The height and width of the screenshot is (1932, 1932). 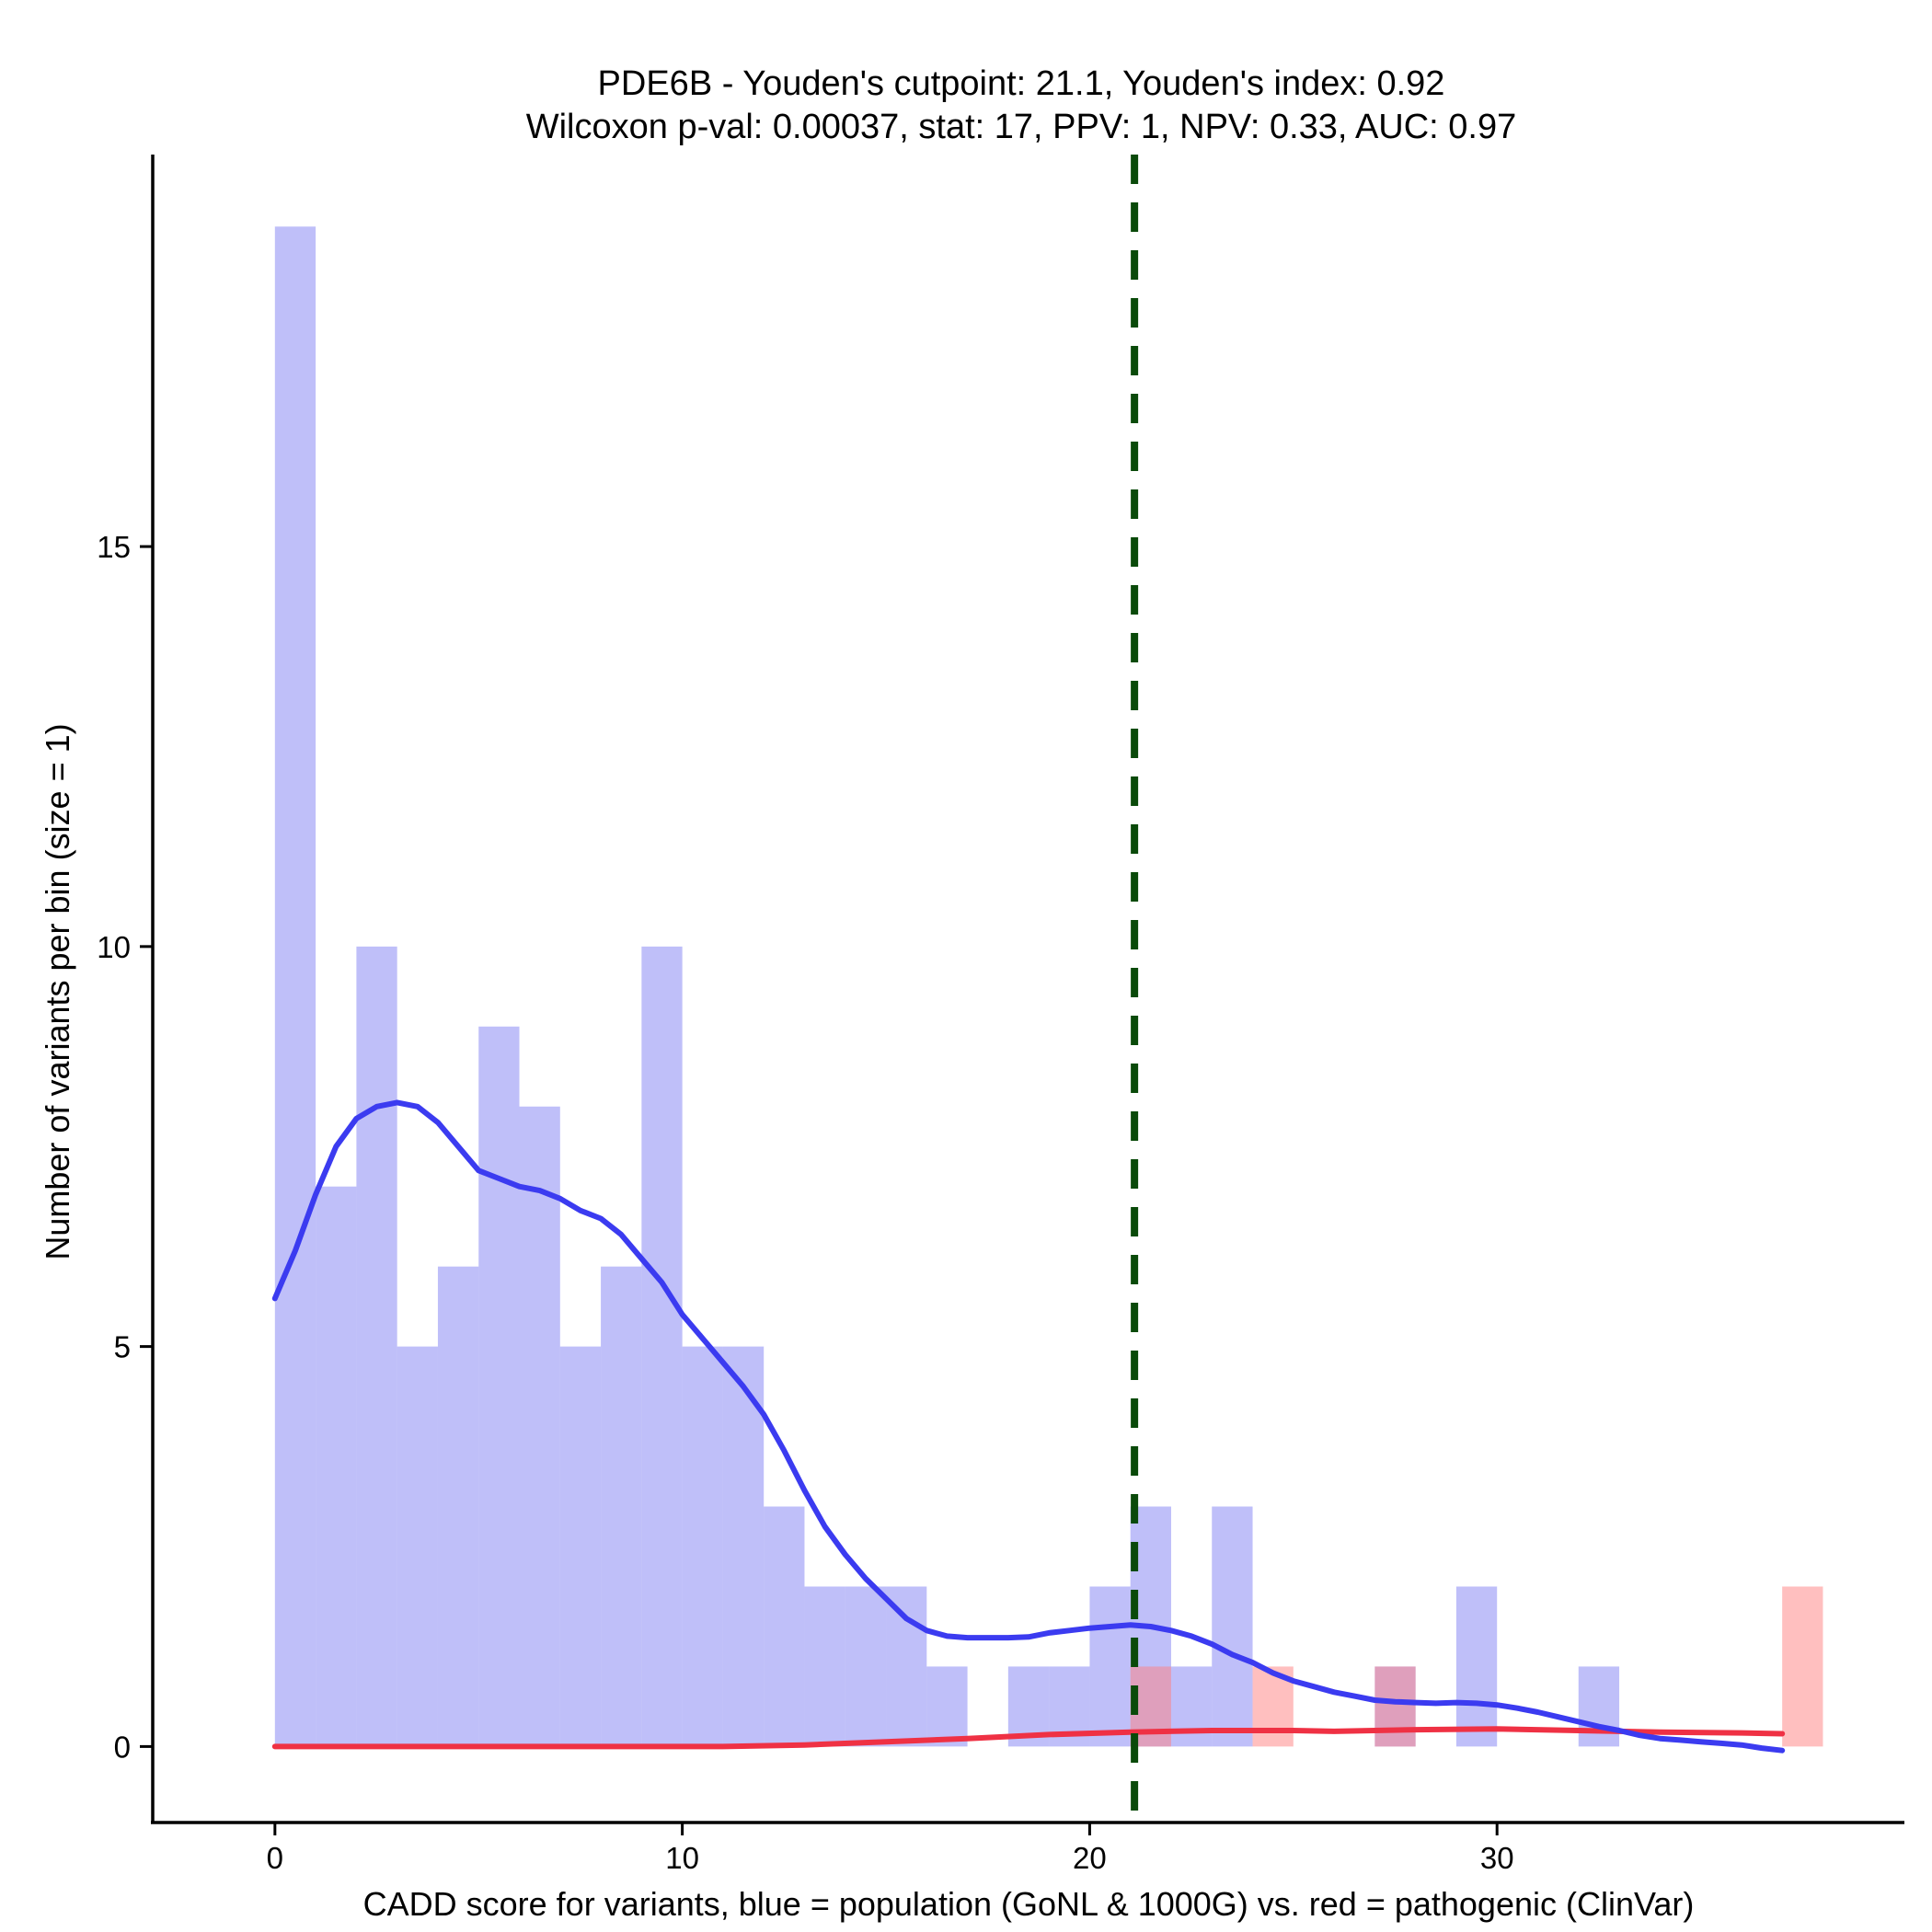 What do you see at coordinates (125, 1147) in the screenshot?
I see `y-axis-ticks: 0 5 10 15` at bounding box center [125, 1147].